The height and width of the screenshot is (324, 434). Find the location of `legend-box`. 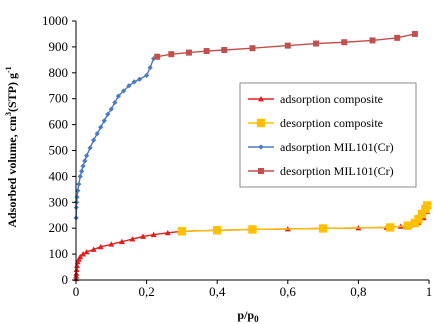

legend-box is located at coordinates (328, 135).